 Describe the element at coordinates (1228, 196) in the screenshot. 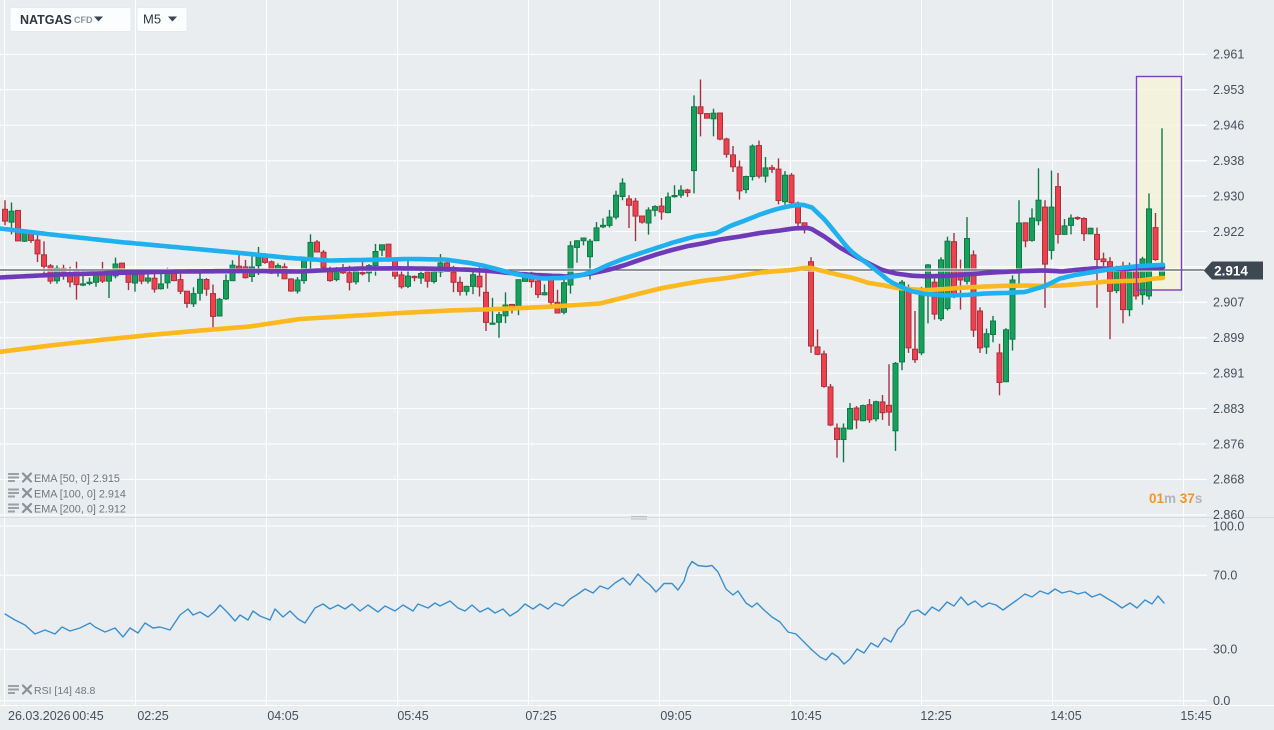

I see `svg-text: 2.930` at that location.